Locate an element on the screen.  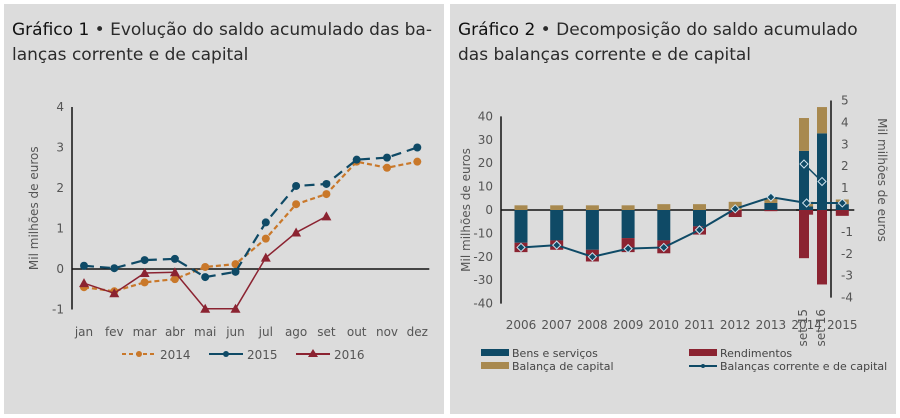
y-tick-label: 0 is located at coordinates (60, 269).